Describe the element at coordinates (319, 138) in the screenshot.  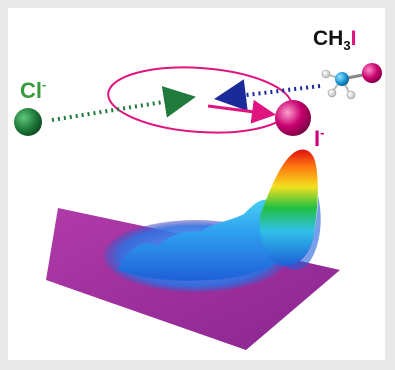
I see `iodide-label: I-` at that location.